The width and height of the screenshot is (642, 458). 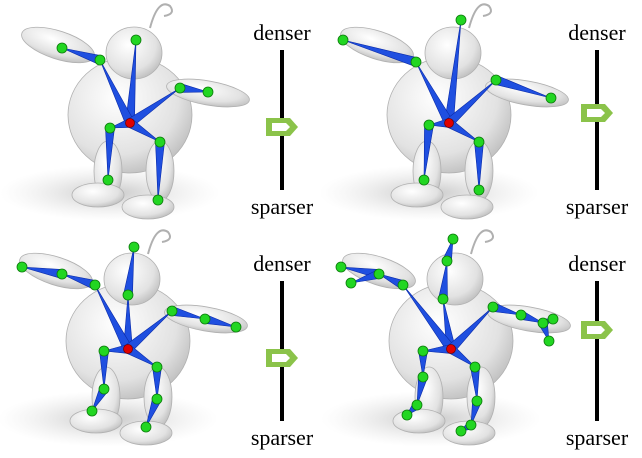 I want to click on slider-track, so click(x=597, y=351).